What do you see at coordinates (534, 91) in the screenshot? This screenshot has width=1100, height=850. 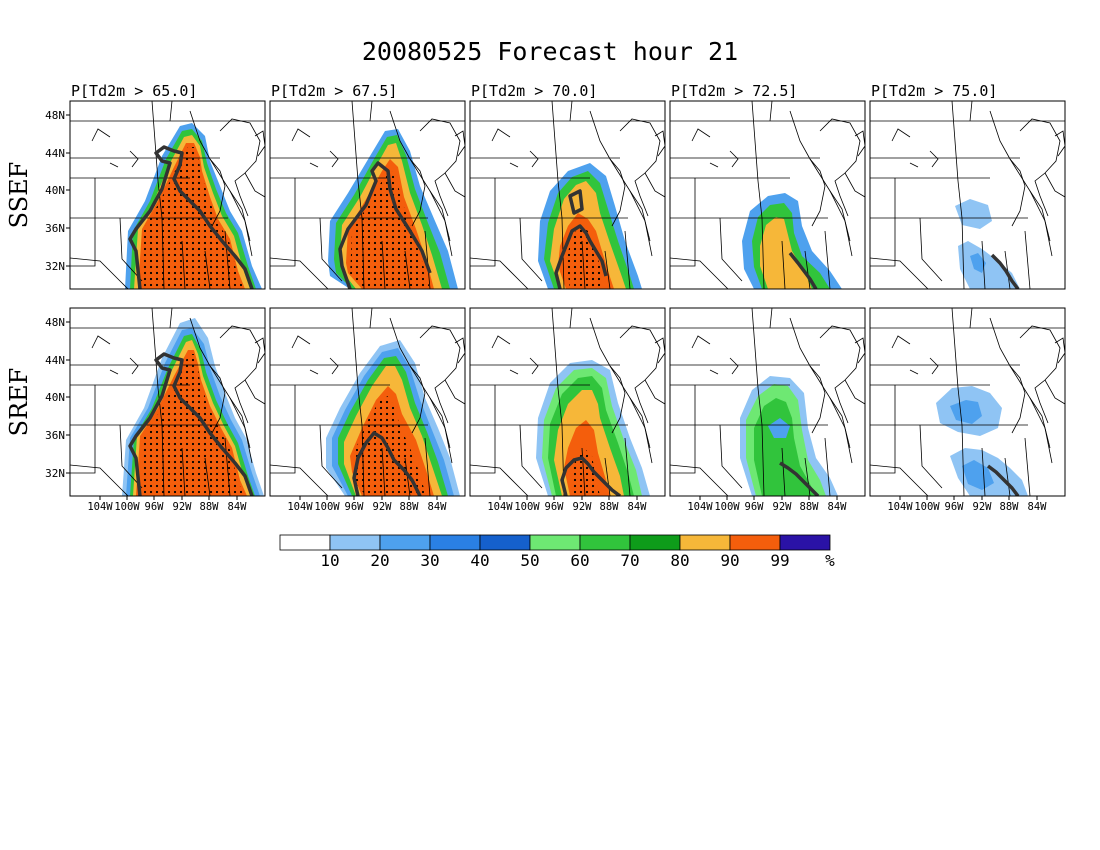 I see `panel-title: P[Td2m > 70.0]` at bounding box center [534, 91].